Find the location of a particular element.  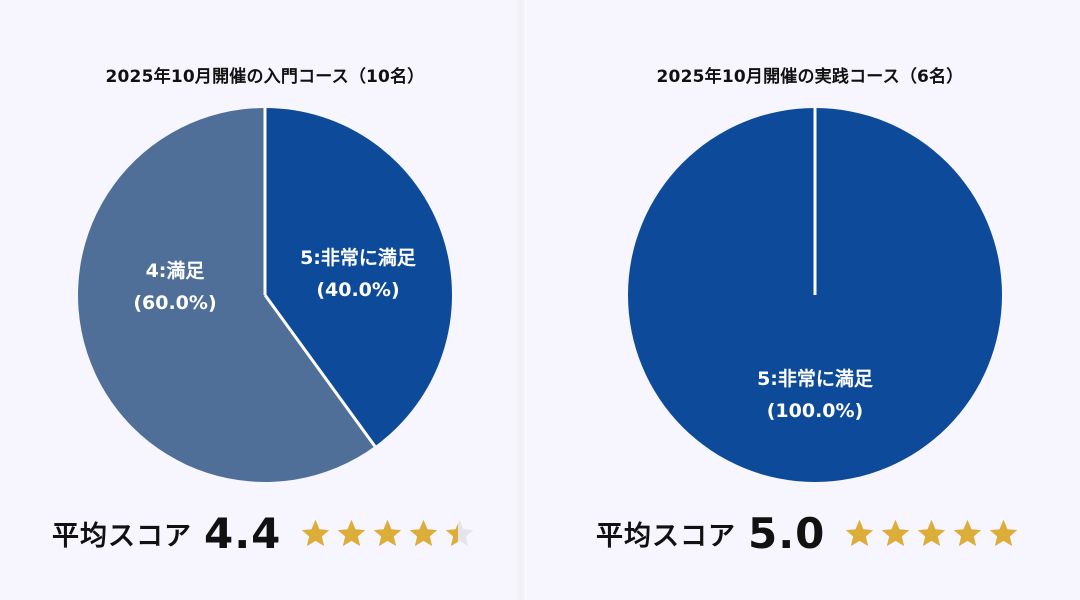

chart-title: 2025年10月開催の実践コース（6名） is located at coordinates (810, 77).